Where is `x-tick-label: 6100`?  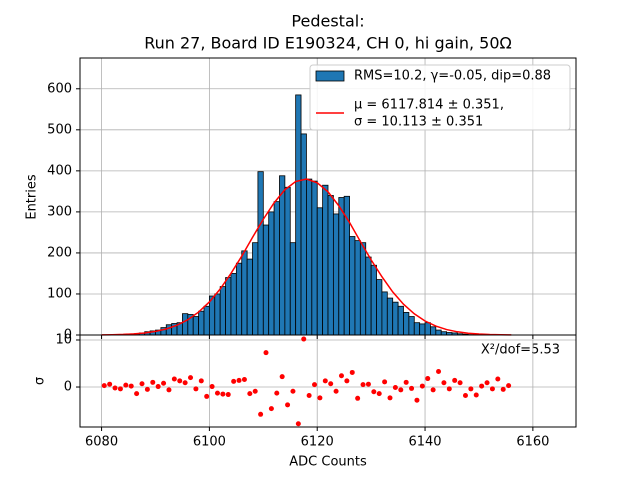 x-tick-label: 6100 is located at coordinates (209, 442).